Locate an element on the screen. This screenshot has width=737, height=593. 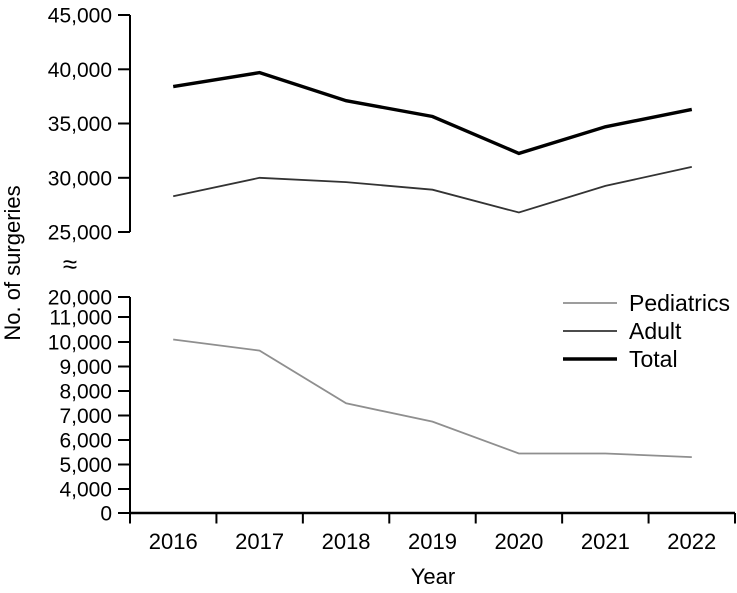
y-tick-label: 6,000 is located at coordinates (85, 441).